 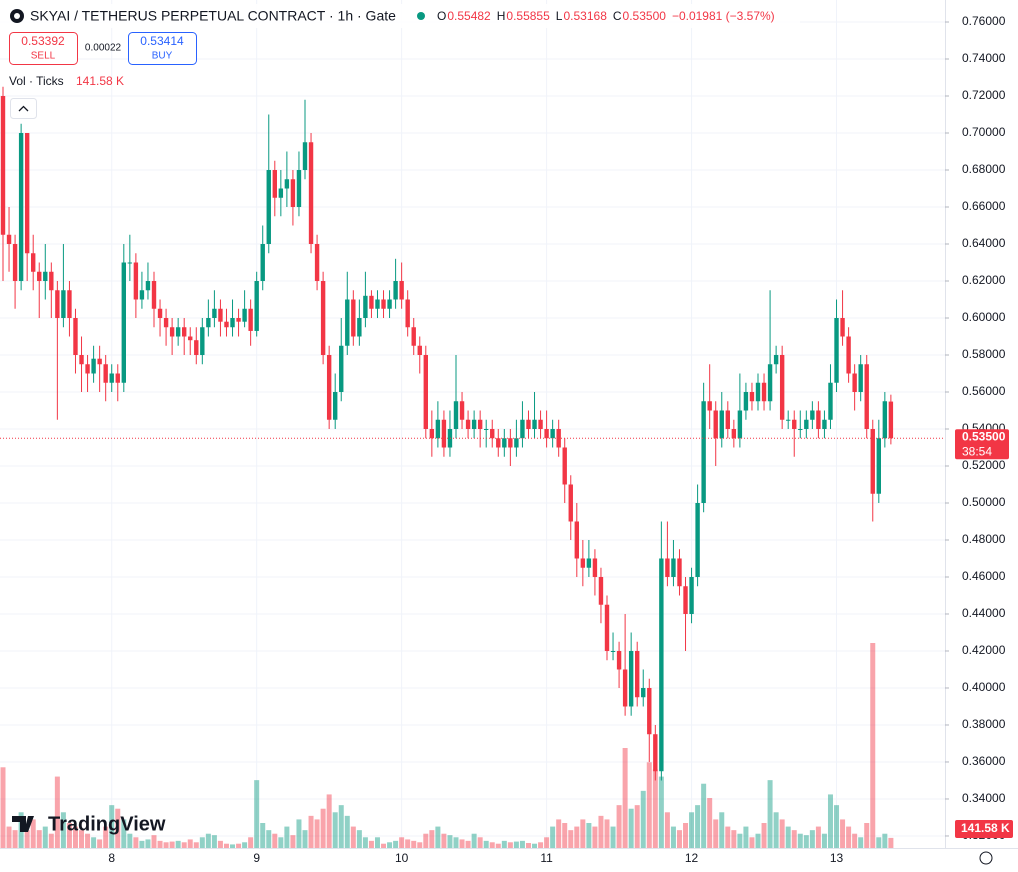 What do you see at coordinates (23, 108) in the screenshot?
I see `collapse-button` at bounding box center [23, 108].